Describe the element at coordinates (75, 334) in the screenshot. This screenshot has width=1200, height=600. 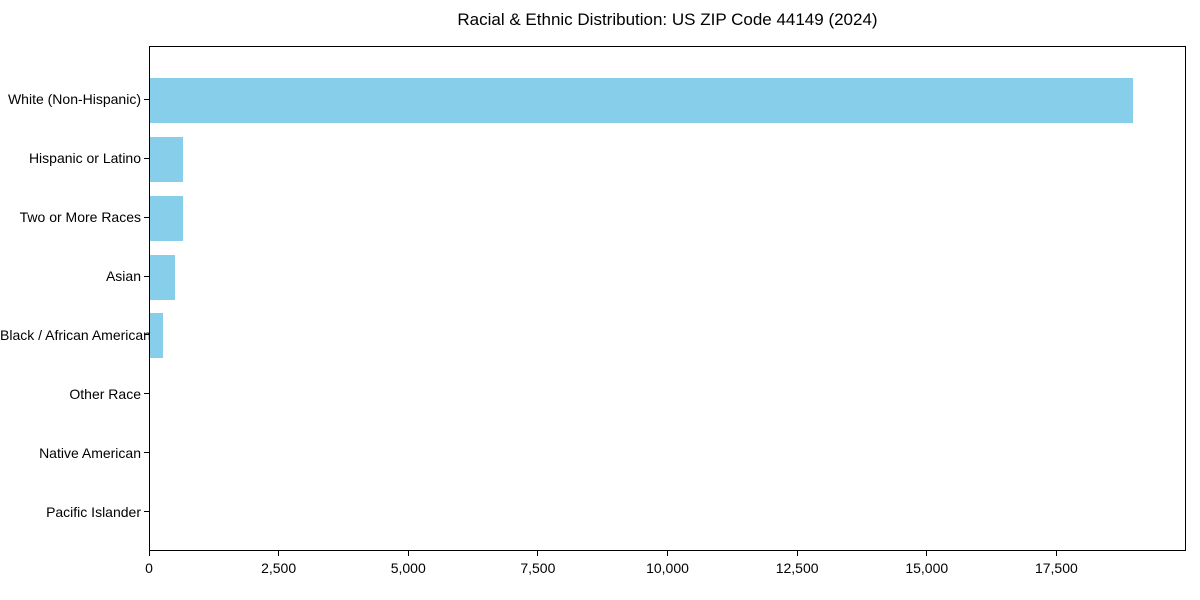
I see `y-axis-category-label: Black / African American` at that location.